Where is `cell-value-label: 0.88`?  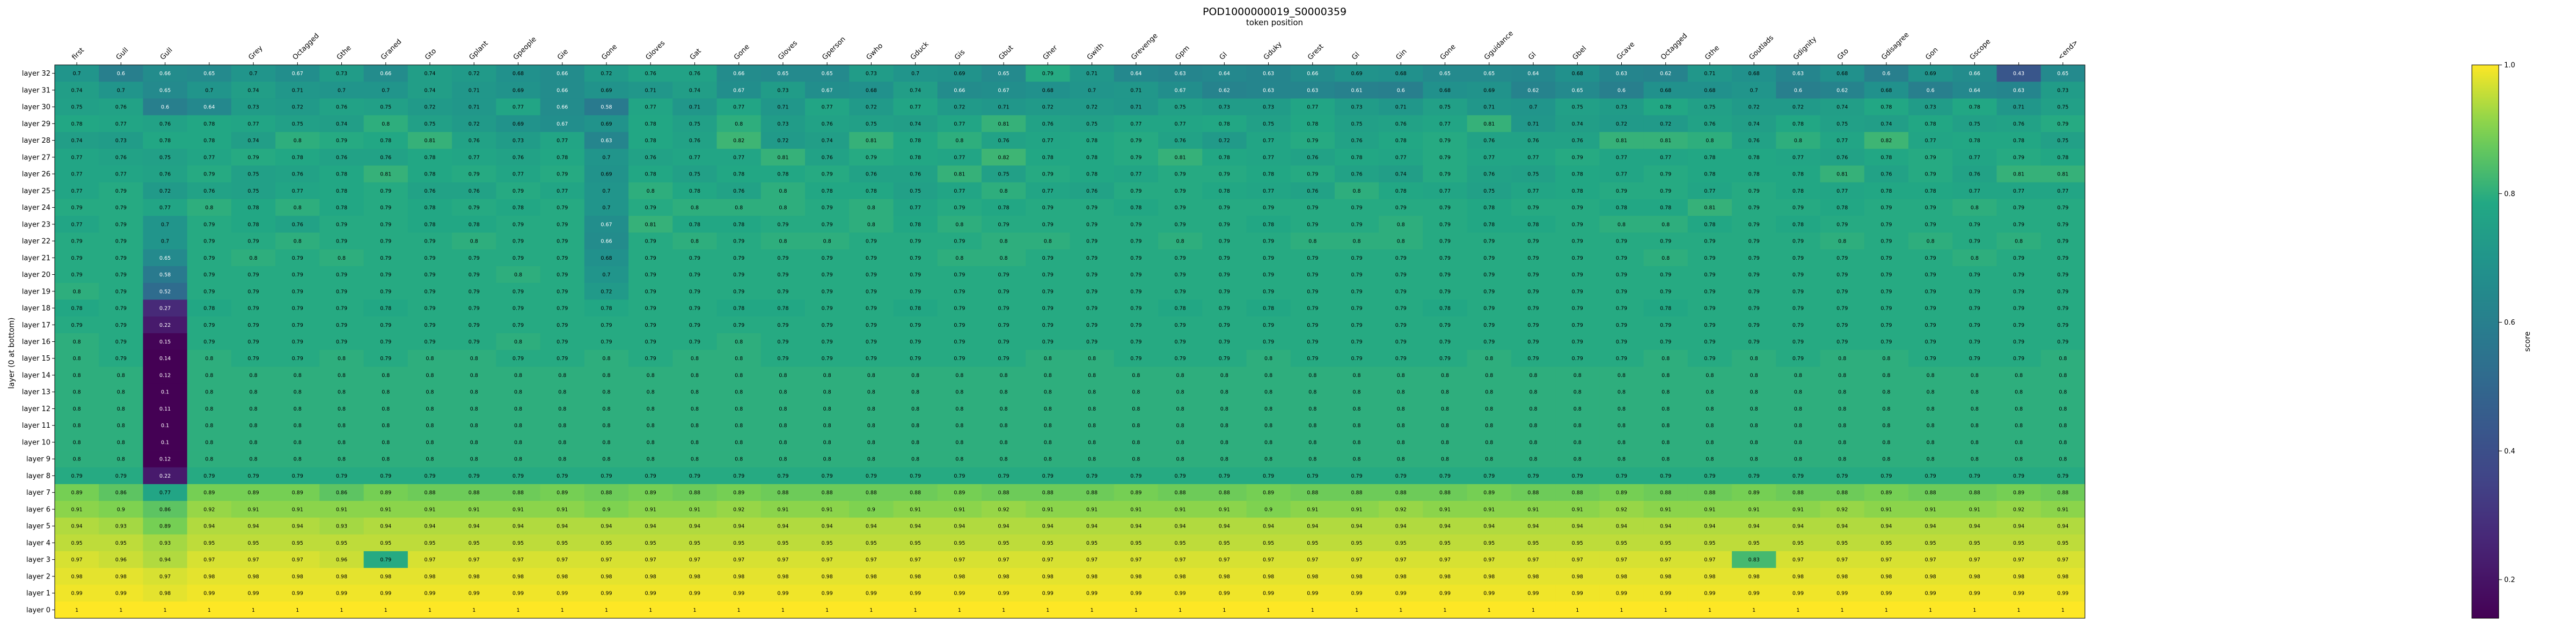 cell-value-label: 0.88 is located at coordinates (915, 493).